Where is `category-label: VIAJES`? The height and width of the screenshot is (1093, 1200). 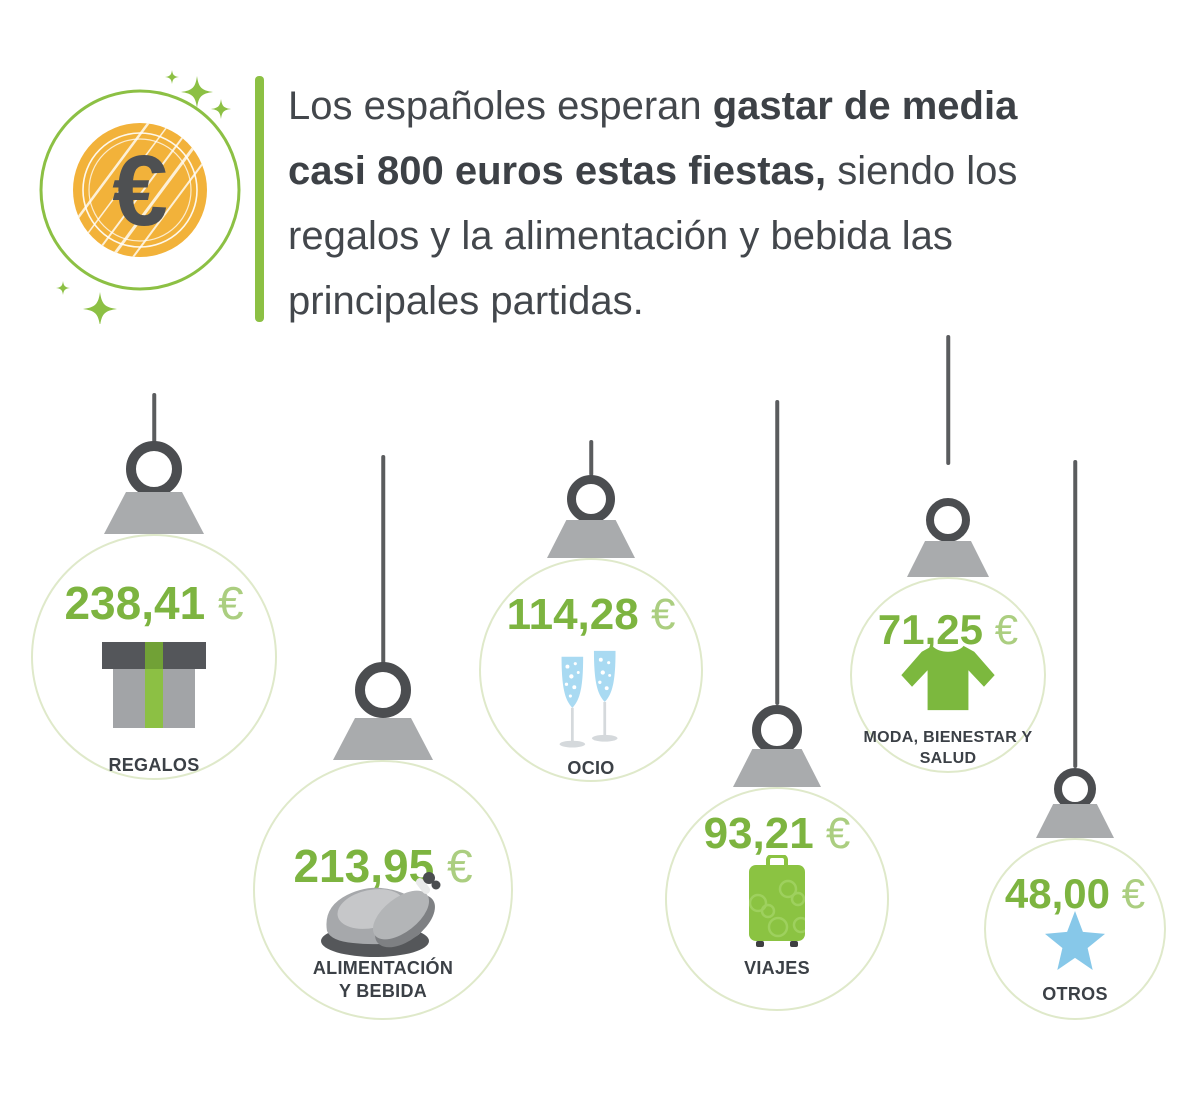 category-label: VIAJES is located at coordinates (777, 968).